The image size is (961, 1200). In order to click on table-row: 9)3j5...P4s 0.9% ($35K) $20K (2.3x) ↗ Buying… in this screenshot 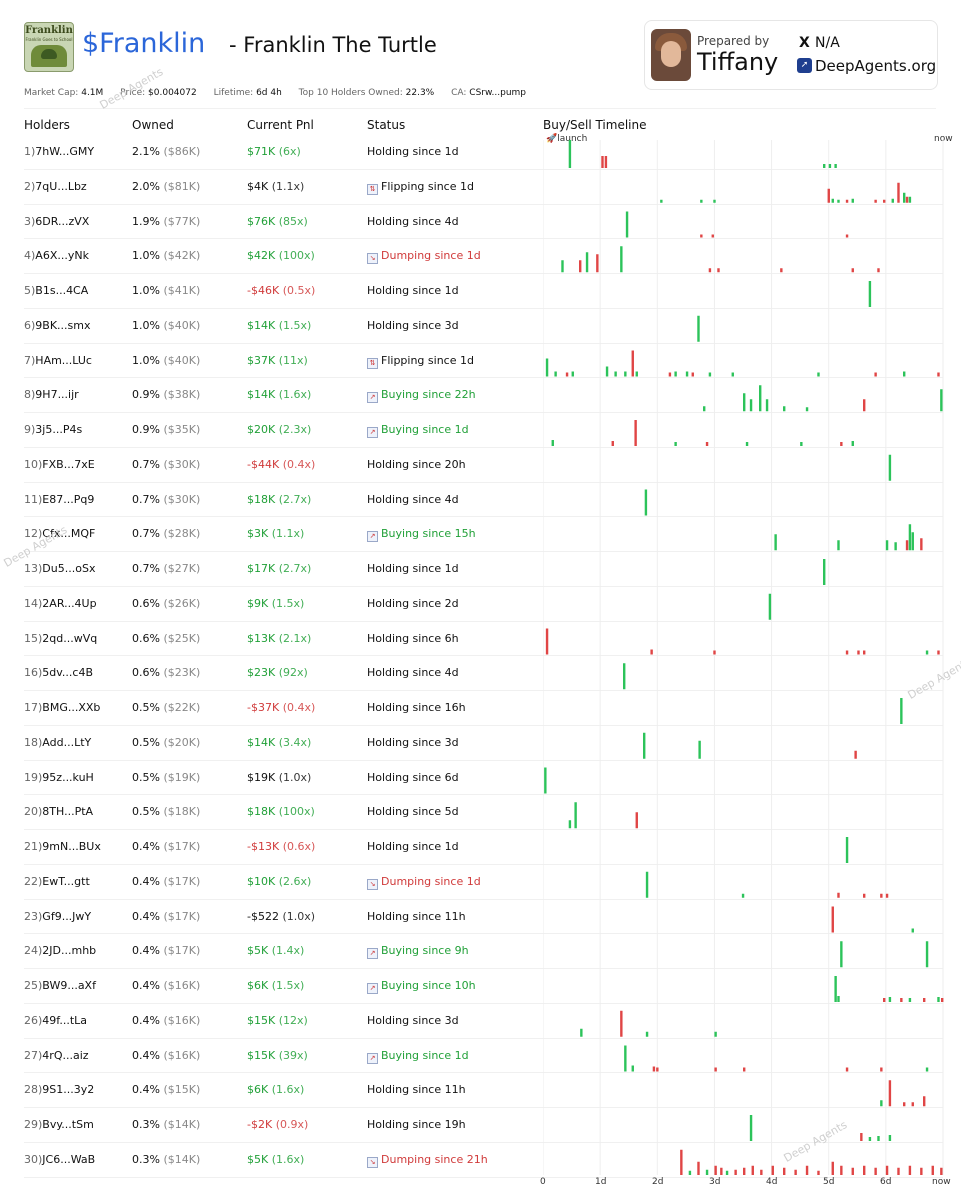, I will do `click(283, 430)`.